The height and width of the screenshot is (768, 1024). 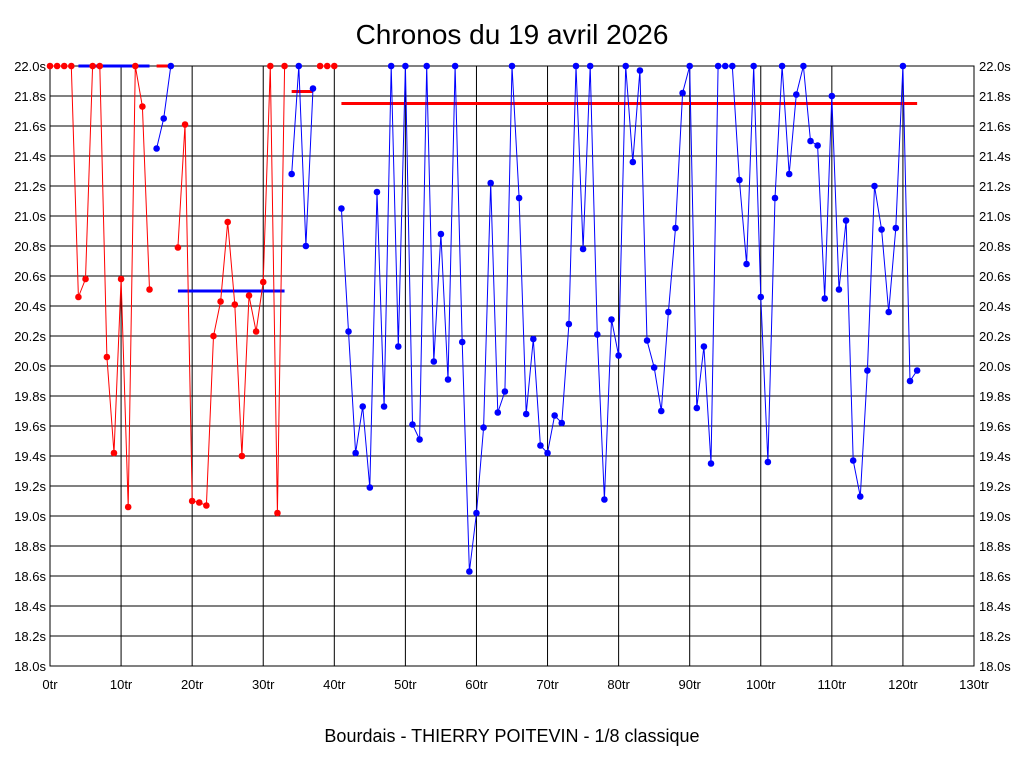 I want to click on x-tick-label: 90tr, so click(x=689, y=684).